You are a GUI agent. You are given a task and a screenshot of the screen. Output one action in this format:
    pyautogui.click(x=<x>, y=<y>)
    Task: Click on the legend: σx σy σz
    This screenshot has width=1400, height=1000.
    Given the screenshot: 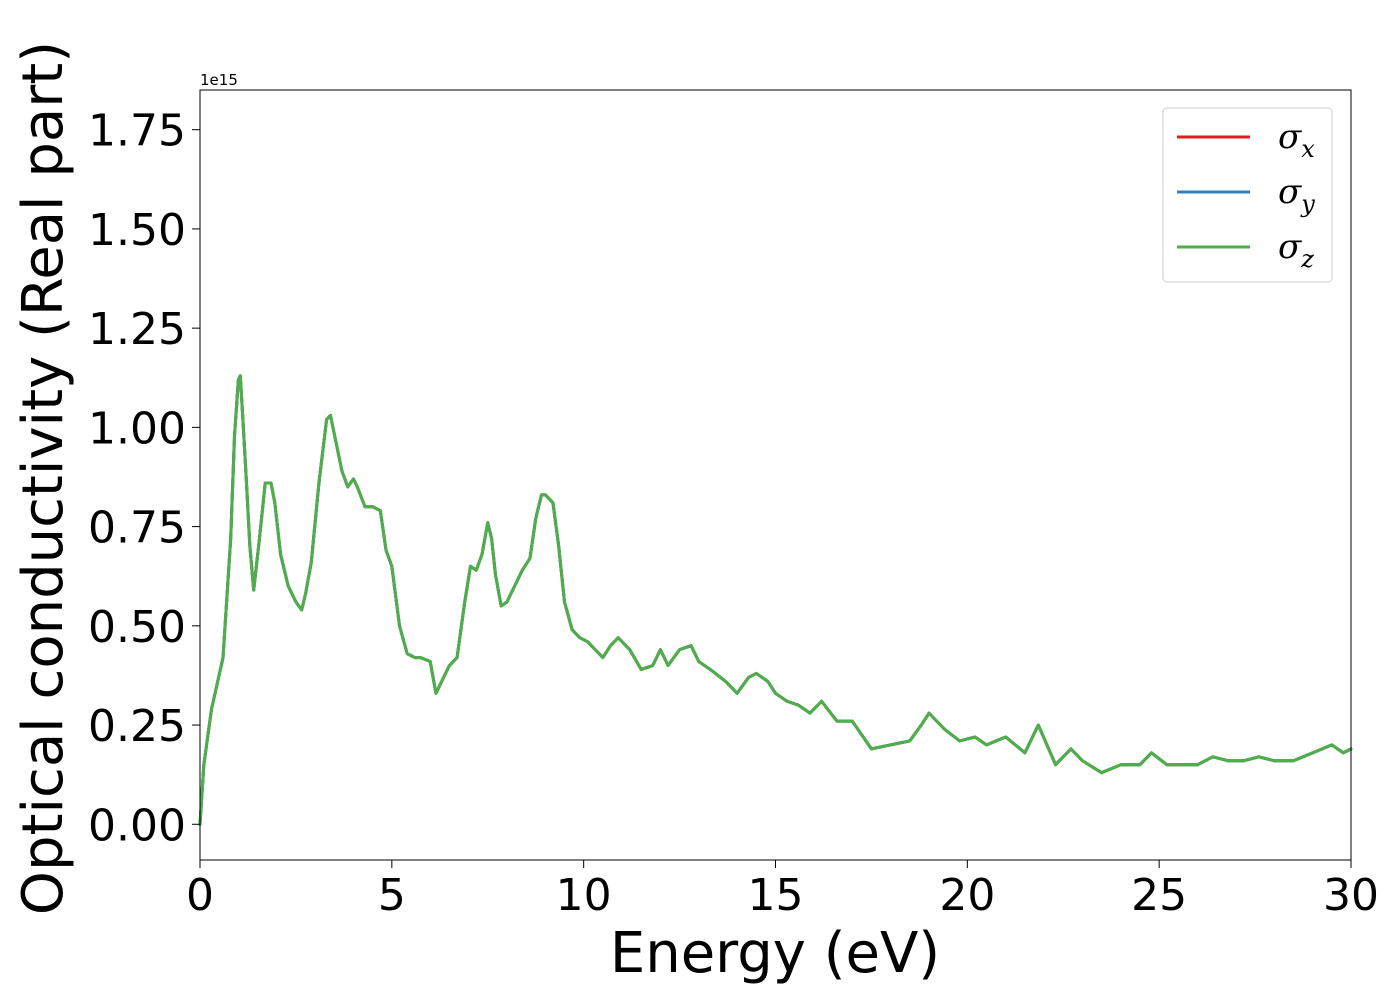 What is the action you would take?
    pyautogui.click(x=1247, y=195)
    